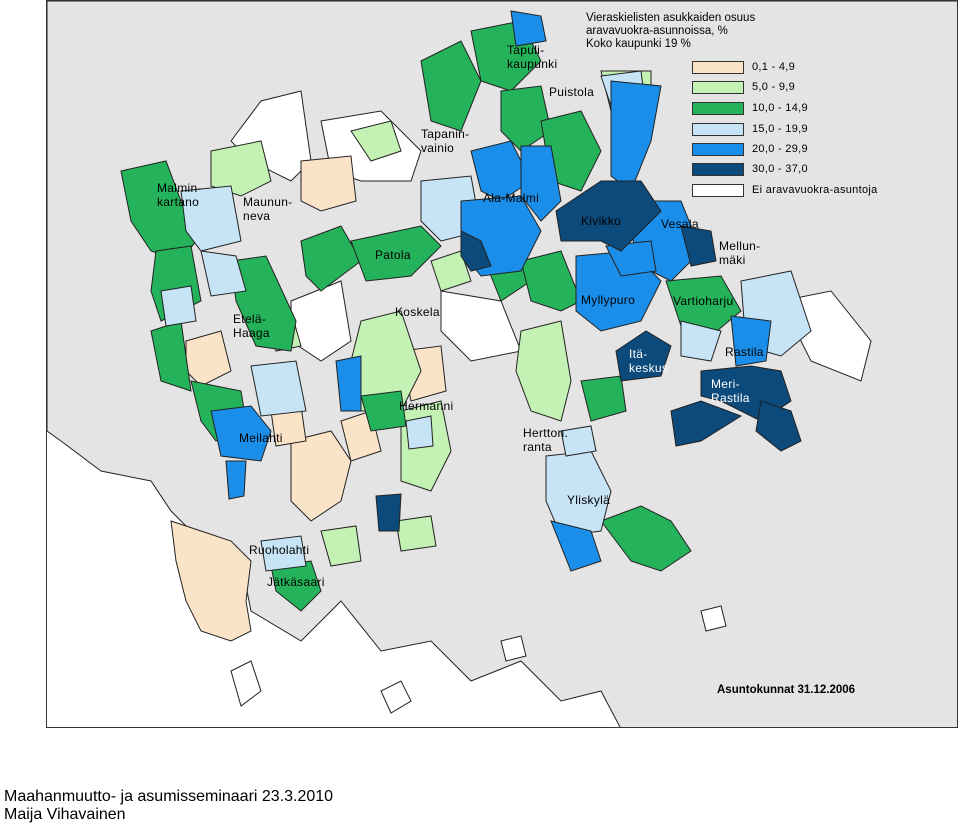 This screenshot has width=960, height=828. I want to click on islands, so click(478, 659).